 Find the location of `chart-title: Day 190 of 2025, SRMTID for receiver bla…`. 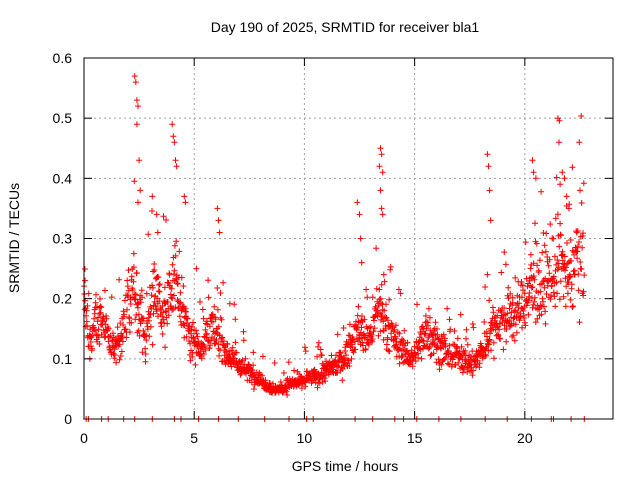

chart-title: Day 190 of 2025, SRMTID for receiver bla… is located at coordinates (345, 27).